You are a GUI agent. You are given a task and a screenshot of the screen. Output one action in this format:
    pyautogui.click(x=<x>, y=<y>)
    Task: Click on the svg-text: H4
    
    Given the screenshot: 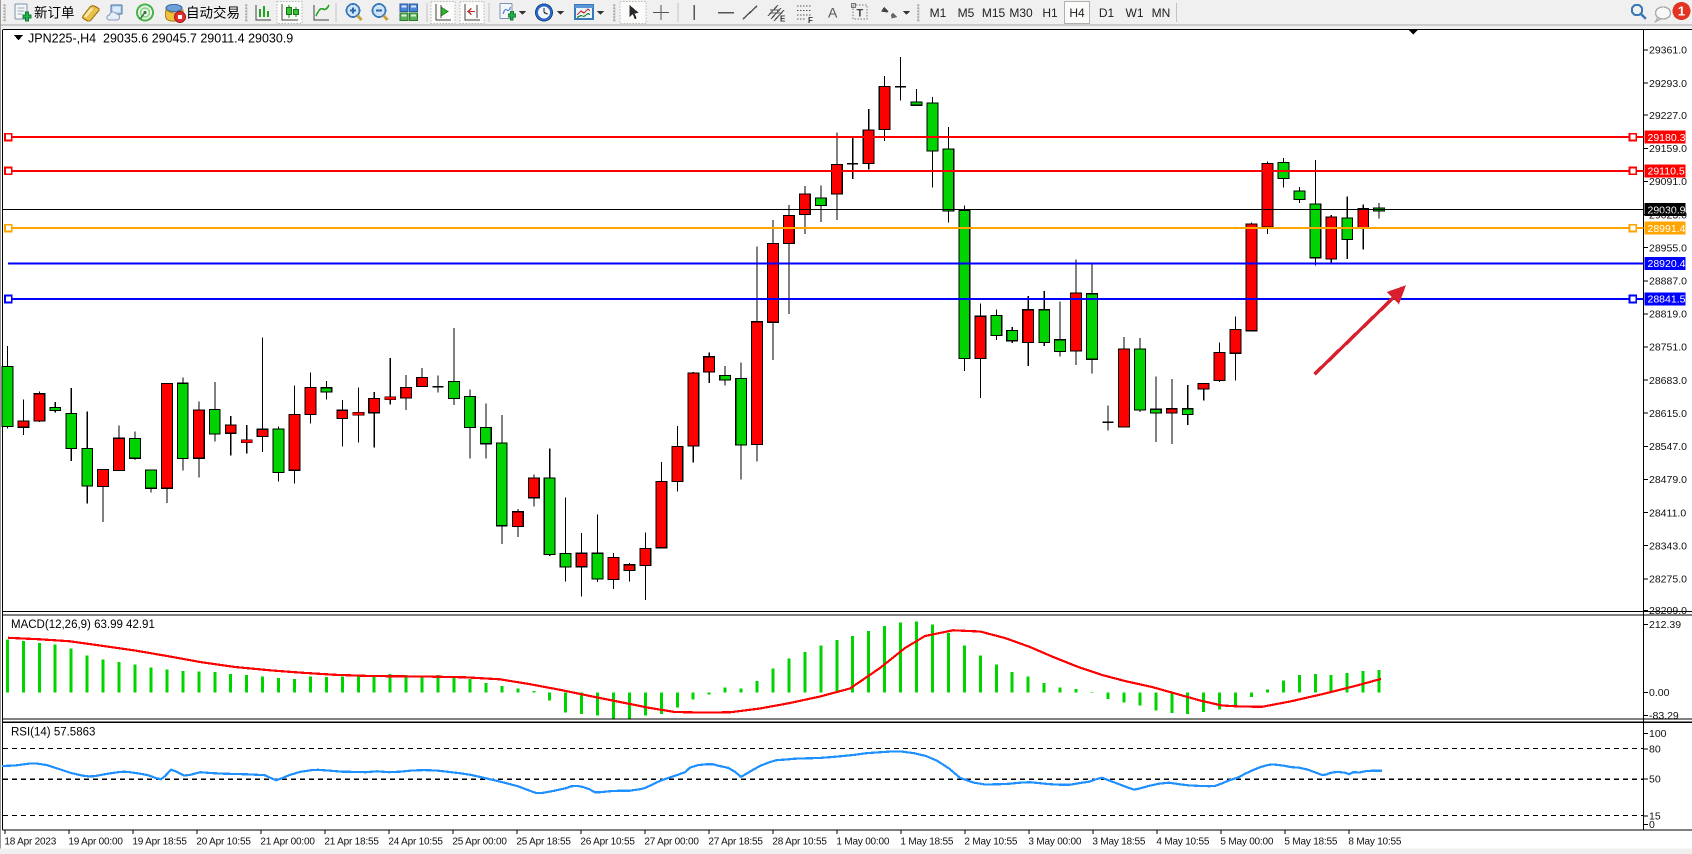 What is the action you would take?
    pyautogui.click(x=1077, y=13)
    